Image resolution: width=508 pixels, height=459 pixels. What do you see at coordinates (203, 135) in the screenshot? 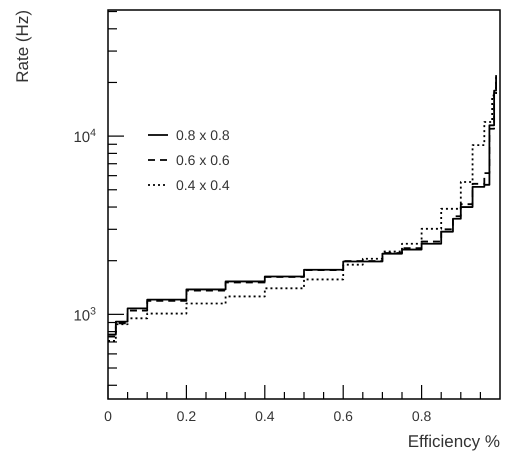
I see `legend-label: 0.8 x 0.8` at bounding box center [203, 135].